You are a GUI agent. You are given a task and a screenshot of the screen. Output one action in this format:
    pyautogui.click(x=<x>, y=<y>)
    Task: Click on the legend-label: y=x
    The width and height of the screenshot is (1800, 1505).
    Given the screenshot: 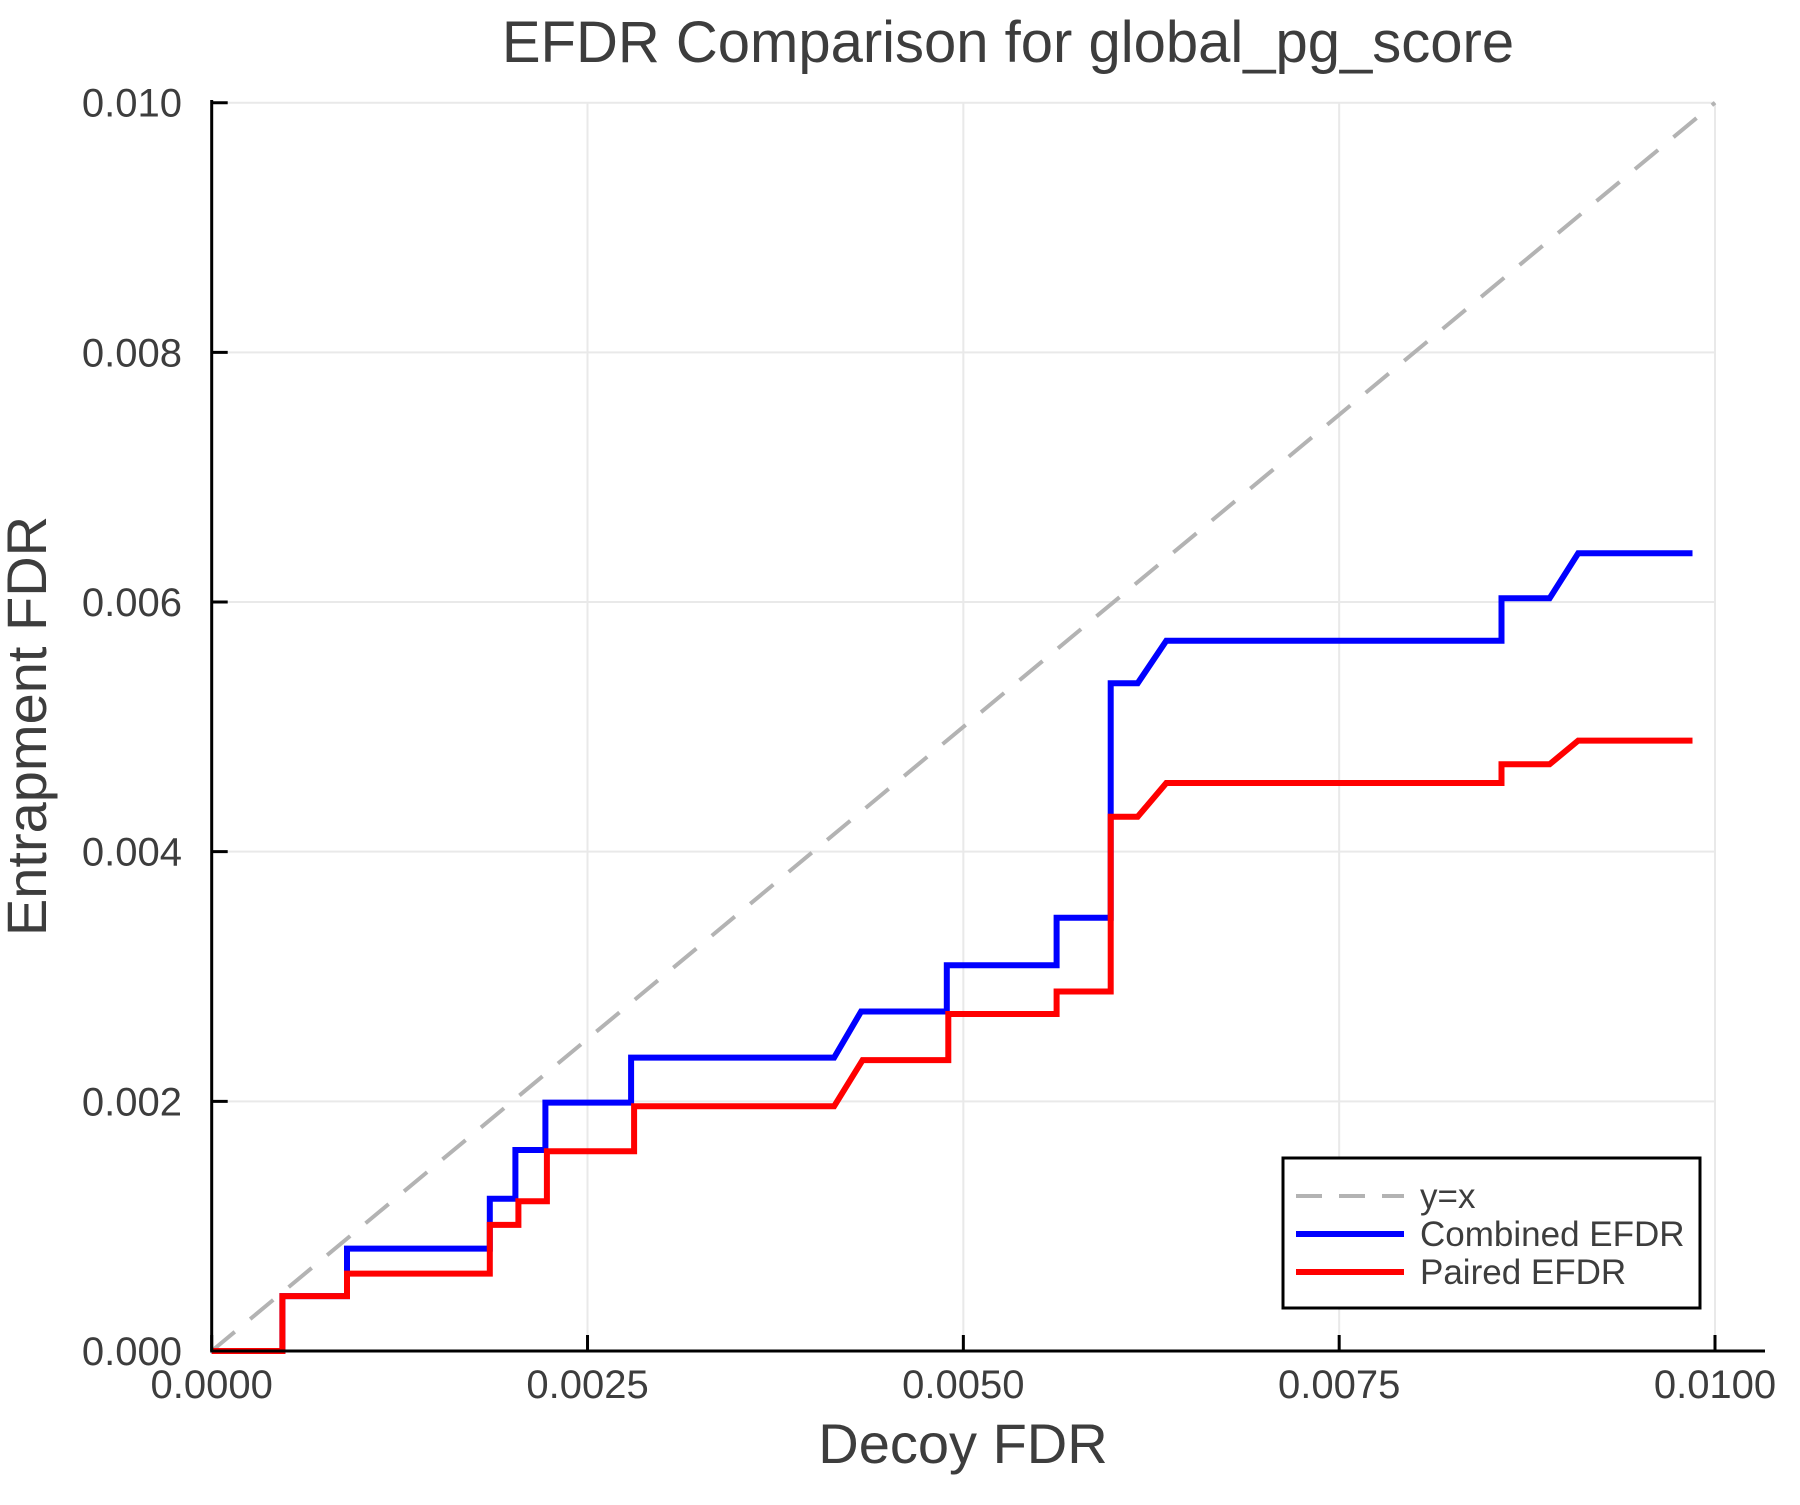 What is the action you would take?
    pyautogui.click(x=1448, y=1196)
    